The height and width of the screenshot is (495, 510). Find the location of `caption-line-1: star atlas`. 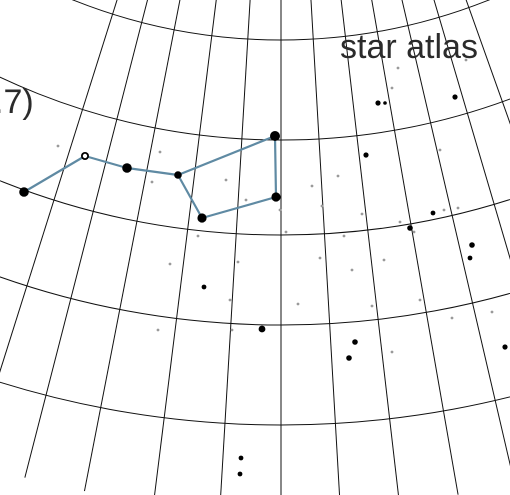

caption-line-1: star atlas is located at coordinates (409, 47).